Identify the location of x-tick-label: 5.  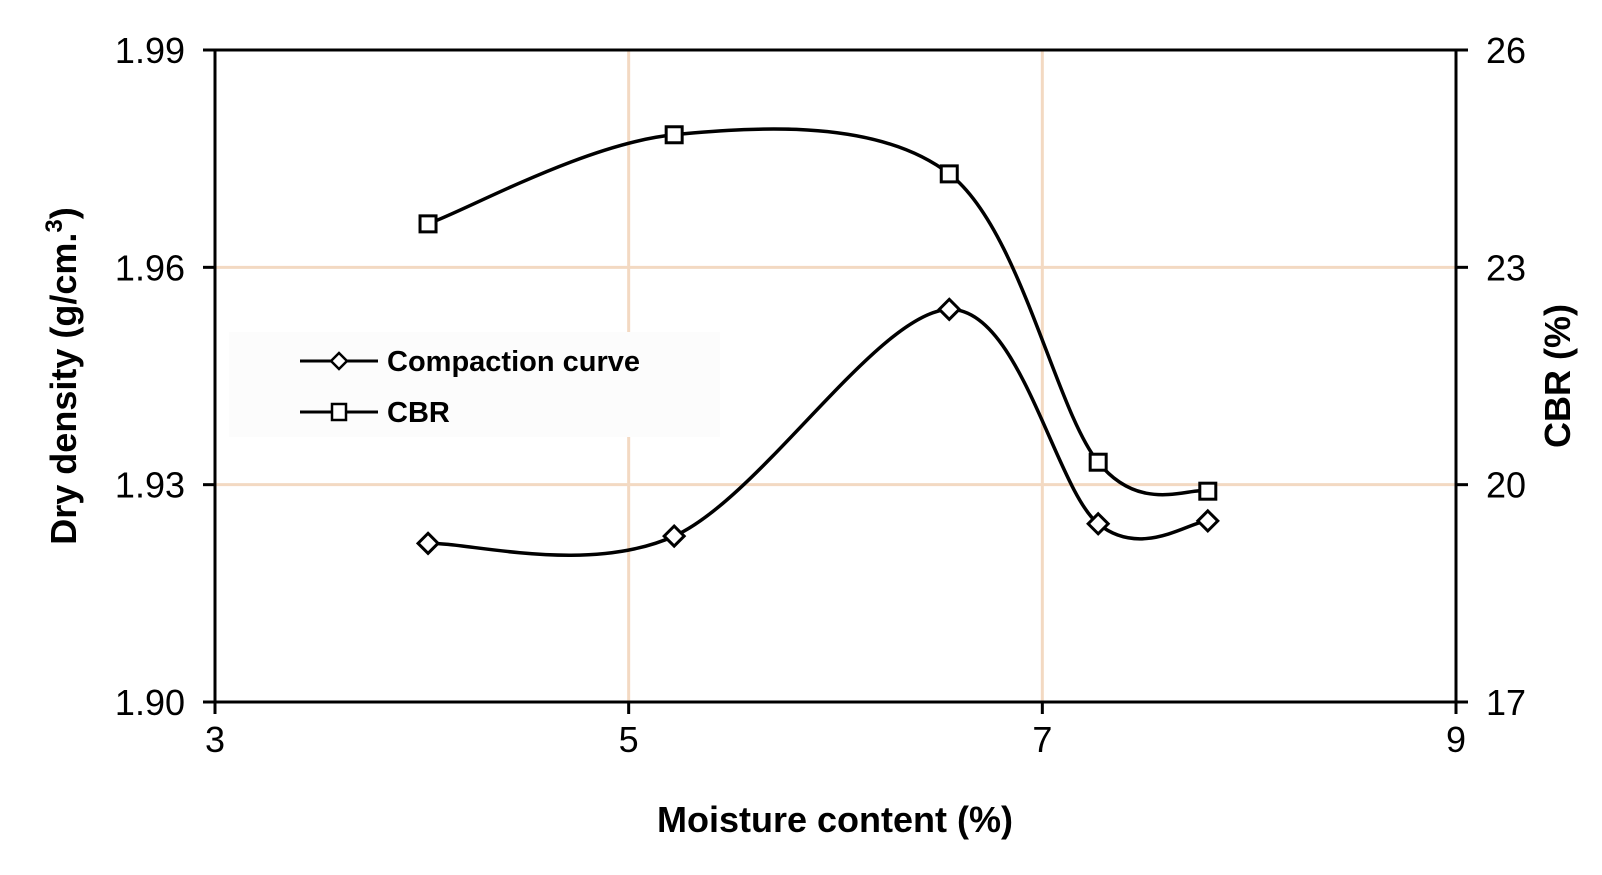
(629, 739).